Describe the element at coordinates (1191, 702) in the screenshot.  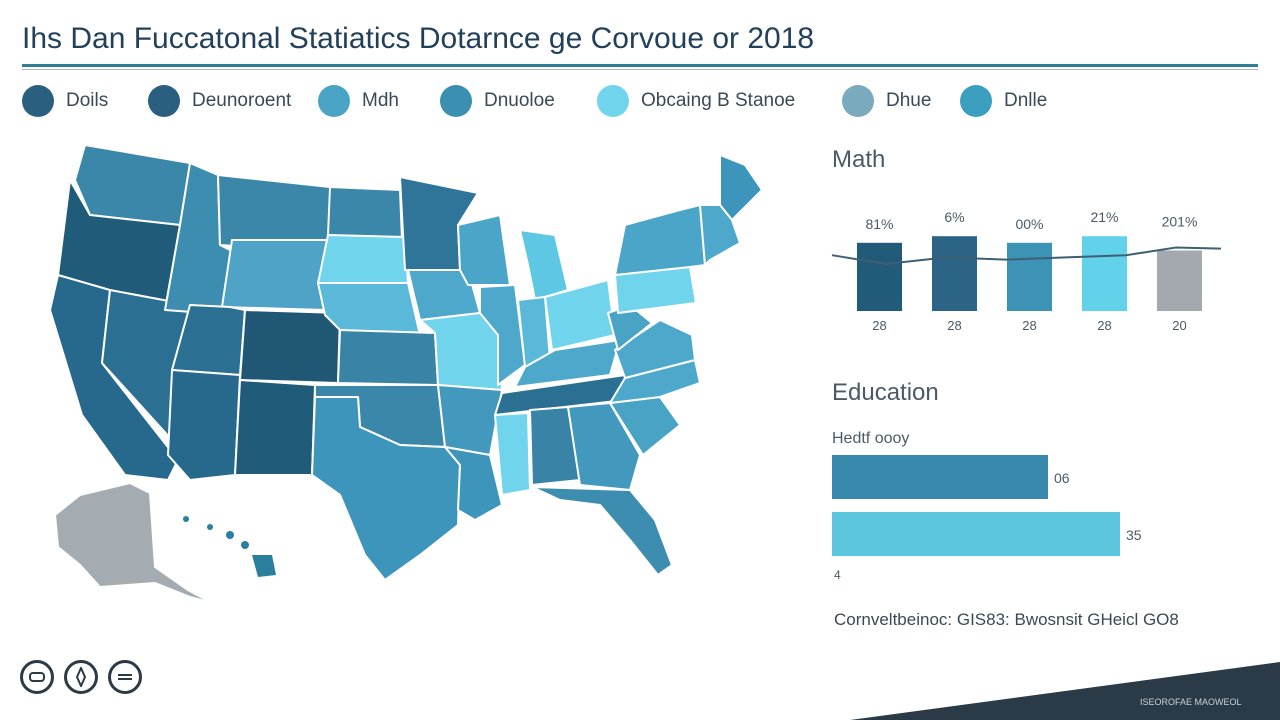
I see `corner-credit: ISEOROFAE MAOWEOL` at that location.